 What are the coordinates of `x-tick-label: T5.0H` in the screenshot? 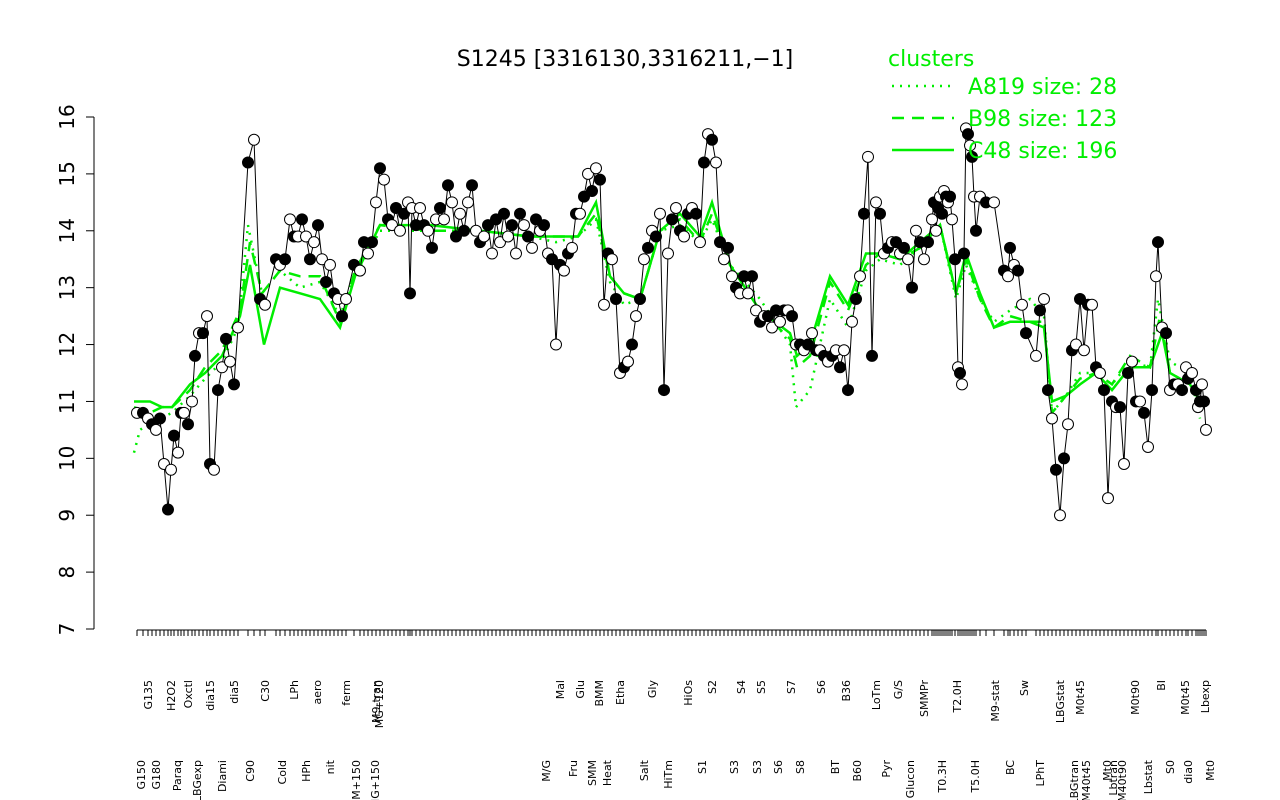 It's located at (975, 776).